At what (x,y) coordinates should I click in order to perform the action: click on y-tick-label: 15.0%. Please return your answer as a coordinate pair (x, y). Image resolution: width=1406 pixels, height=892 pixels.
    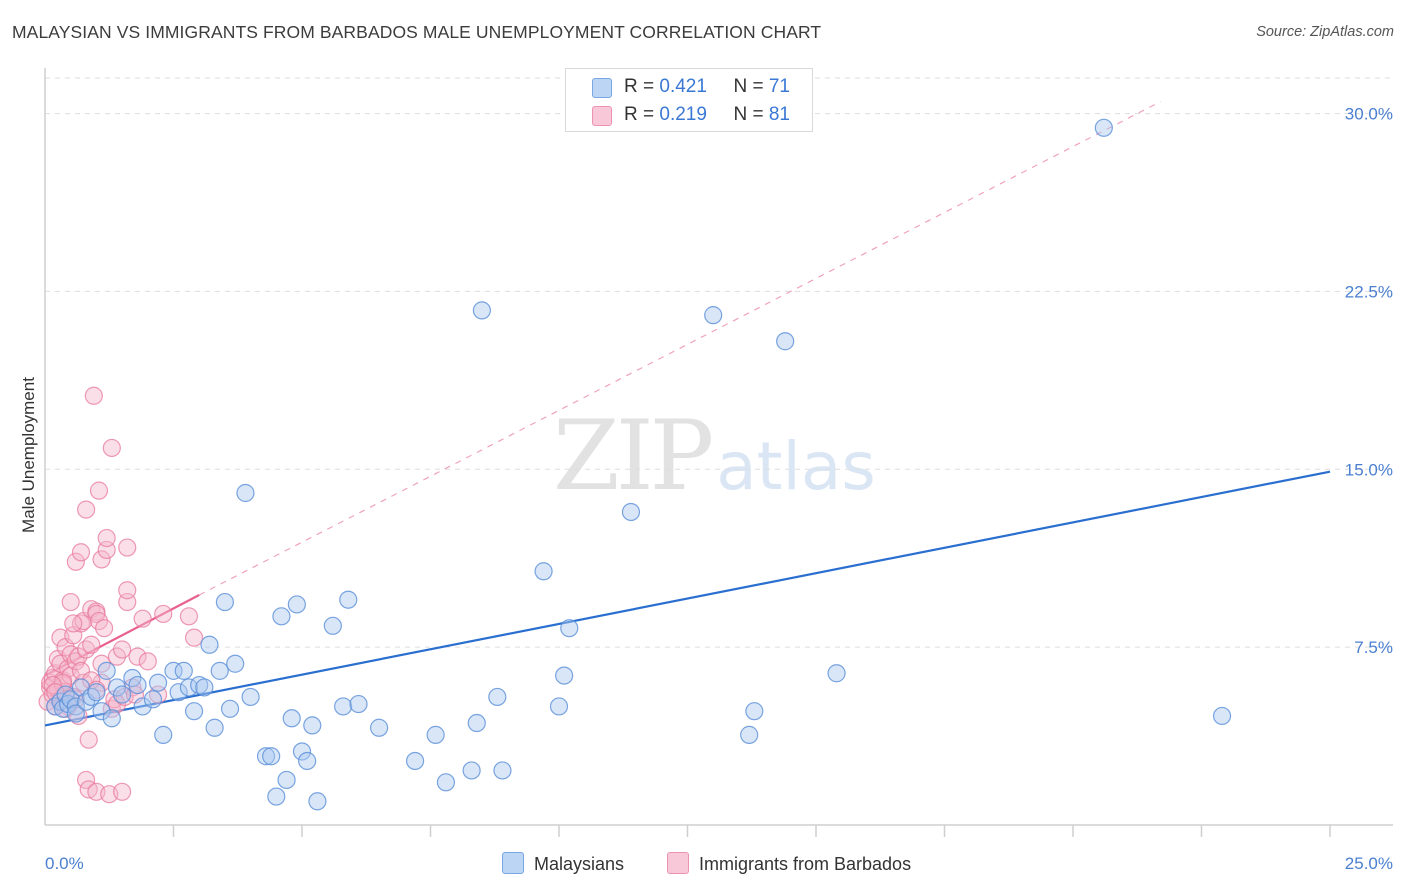
    Looking at the image, I should click on (1369, 469).